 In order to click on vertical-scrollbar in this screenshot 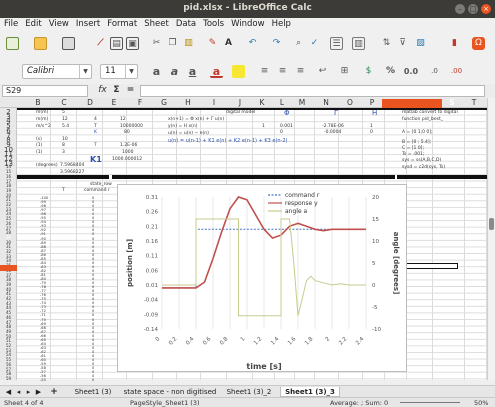, I will do `click(491, 239)`.